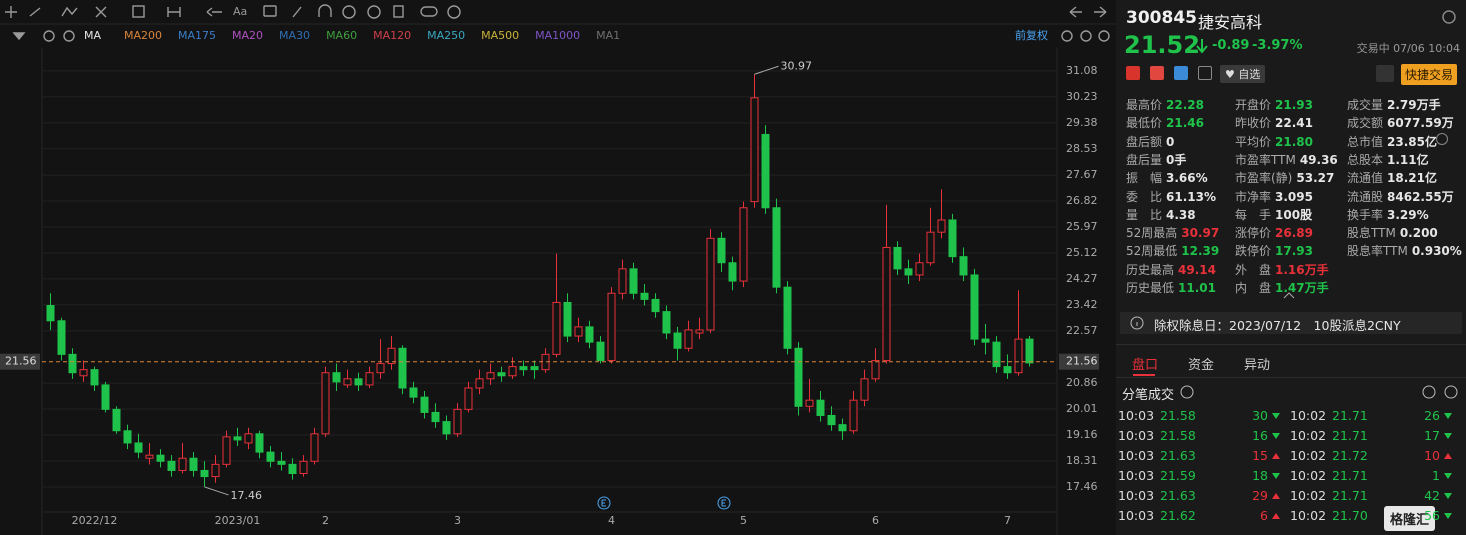  What do you see at coordinates (1172, 232) in the screenshot?
I see `stat-row: 52周最高 30.97` at bounding box center [1172, 232].